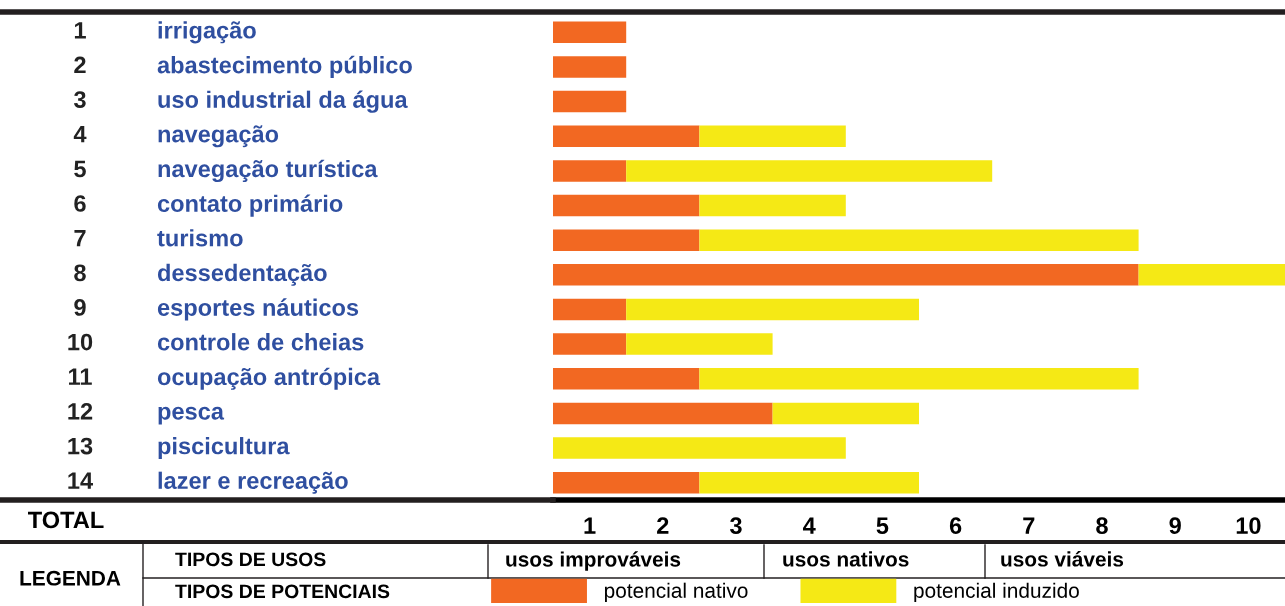  Describe the element at coordinates (80, 342) in the screenshot. I see `y2-tick-label: 10` at that location.